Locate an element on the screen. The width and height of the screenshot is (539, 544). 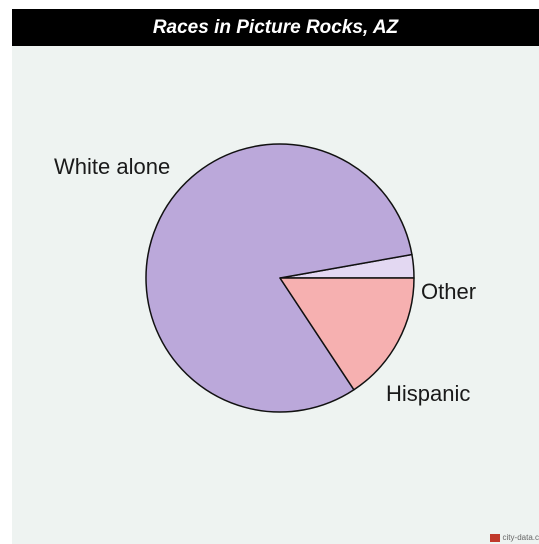
watermark: city-data.c is located at coordinates (514, 537).